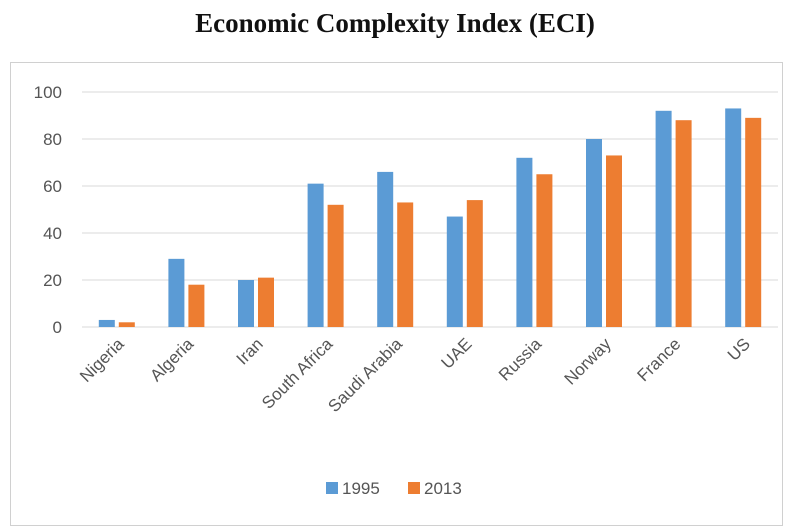 The width and height of the screenshot is (790, 532). What do you see at coordinates (443, 488) in the screenshot?
I see `legend-label: 2013` at bounding box center [443, 488].